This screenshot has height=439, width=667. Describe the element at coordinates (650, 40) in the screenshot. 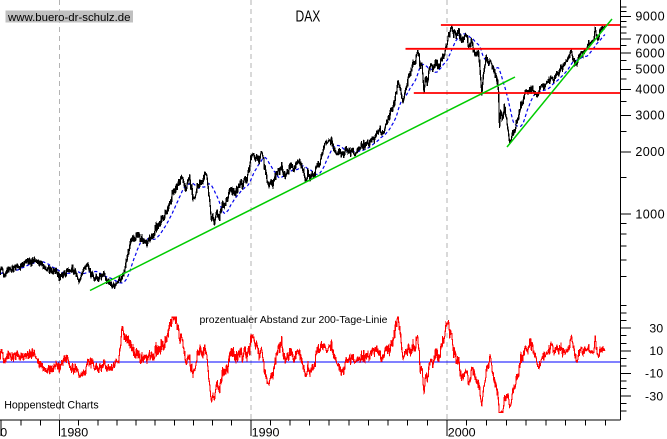

I see `svg-text: 7000` at that location.